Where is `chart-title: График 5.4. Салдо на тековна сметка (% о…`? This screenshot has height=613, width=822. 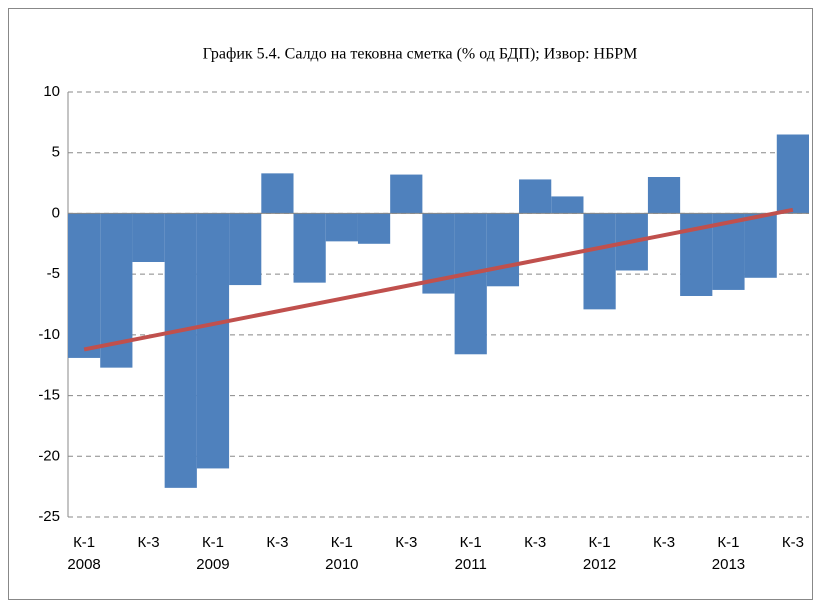
chart-title: График 5.4. Салдо на тековна сметка (% о… is located at coordinates (420, 54).